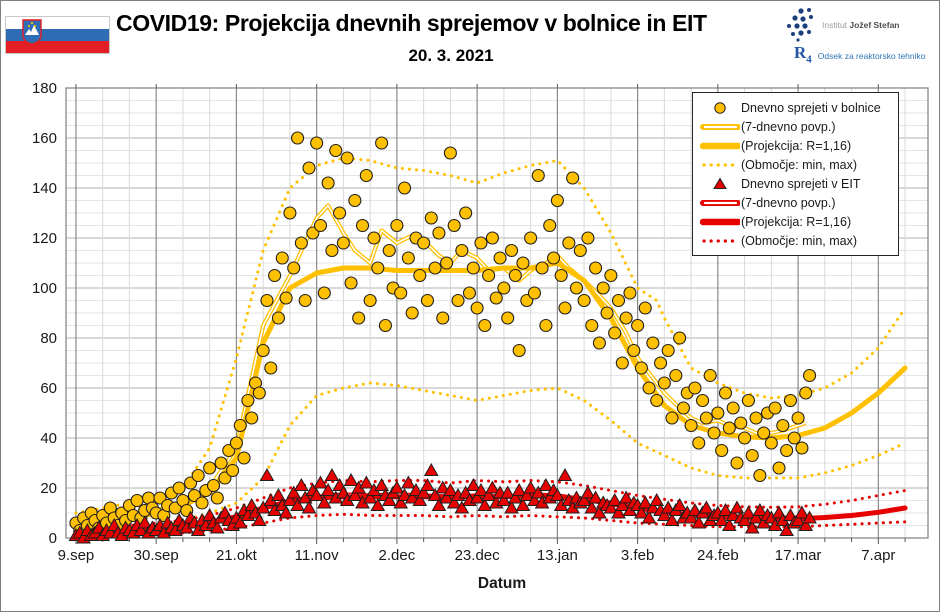 This screenshot has height=612, width=940. Describe the element at coordinates (811, 107) in the screenshot. I see `legend-item-label: Dnevno sprejeti v bolnice` at that location.